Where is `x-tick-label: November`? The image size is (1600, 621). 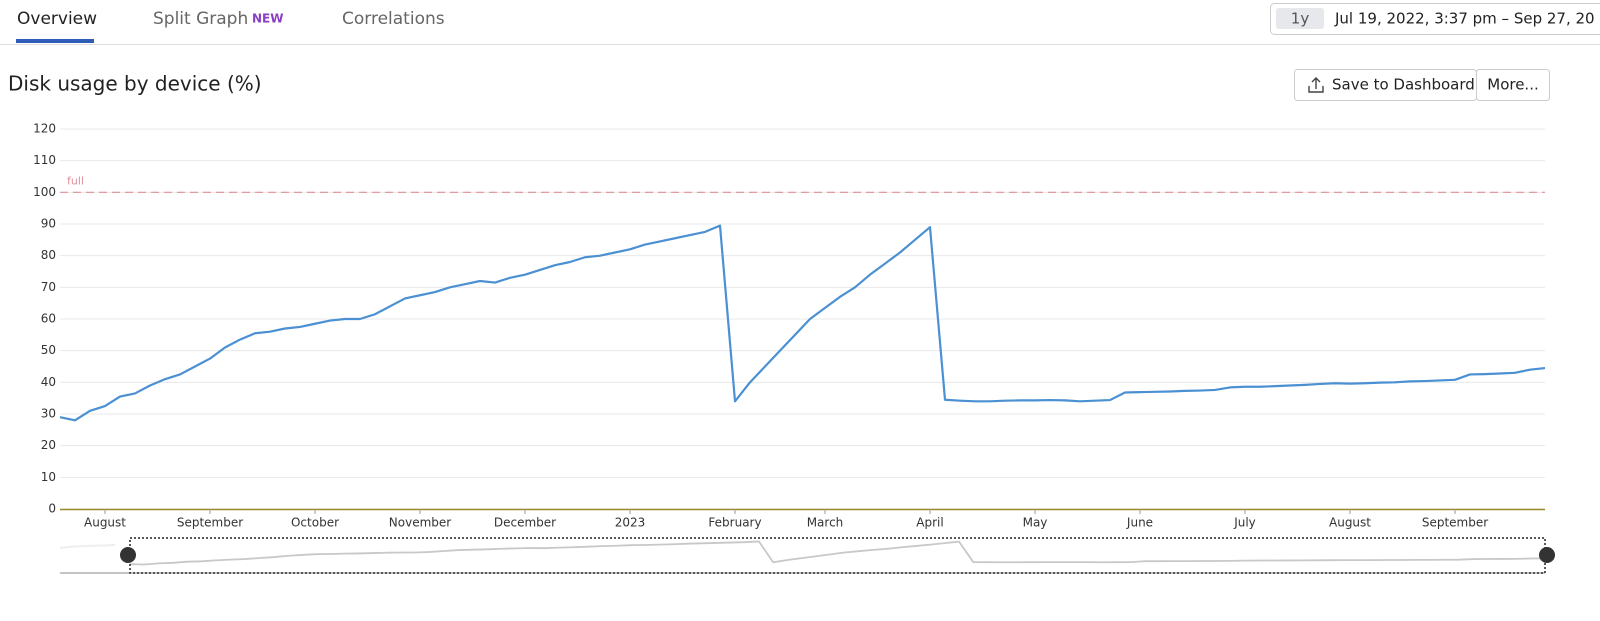 x-tick-label: November is located at coordinates (420, 523).